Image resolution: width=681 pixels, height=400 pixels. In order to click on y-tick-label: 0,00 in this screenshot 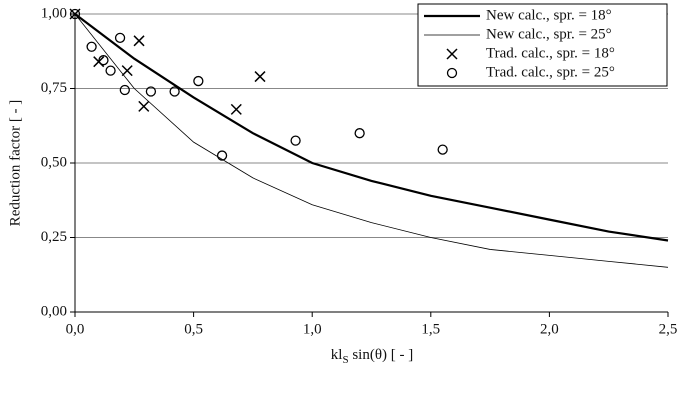, I will do `click(54, 311)`.